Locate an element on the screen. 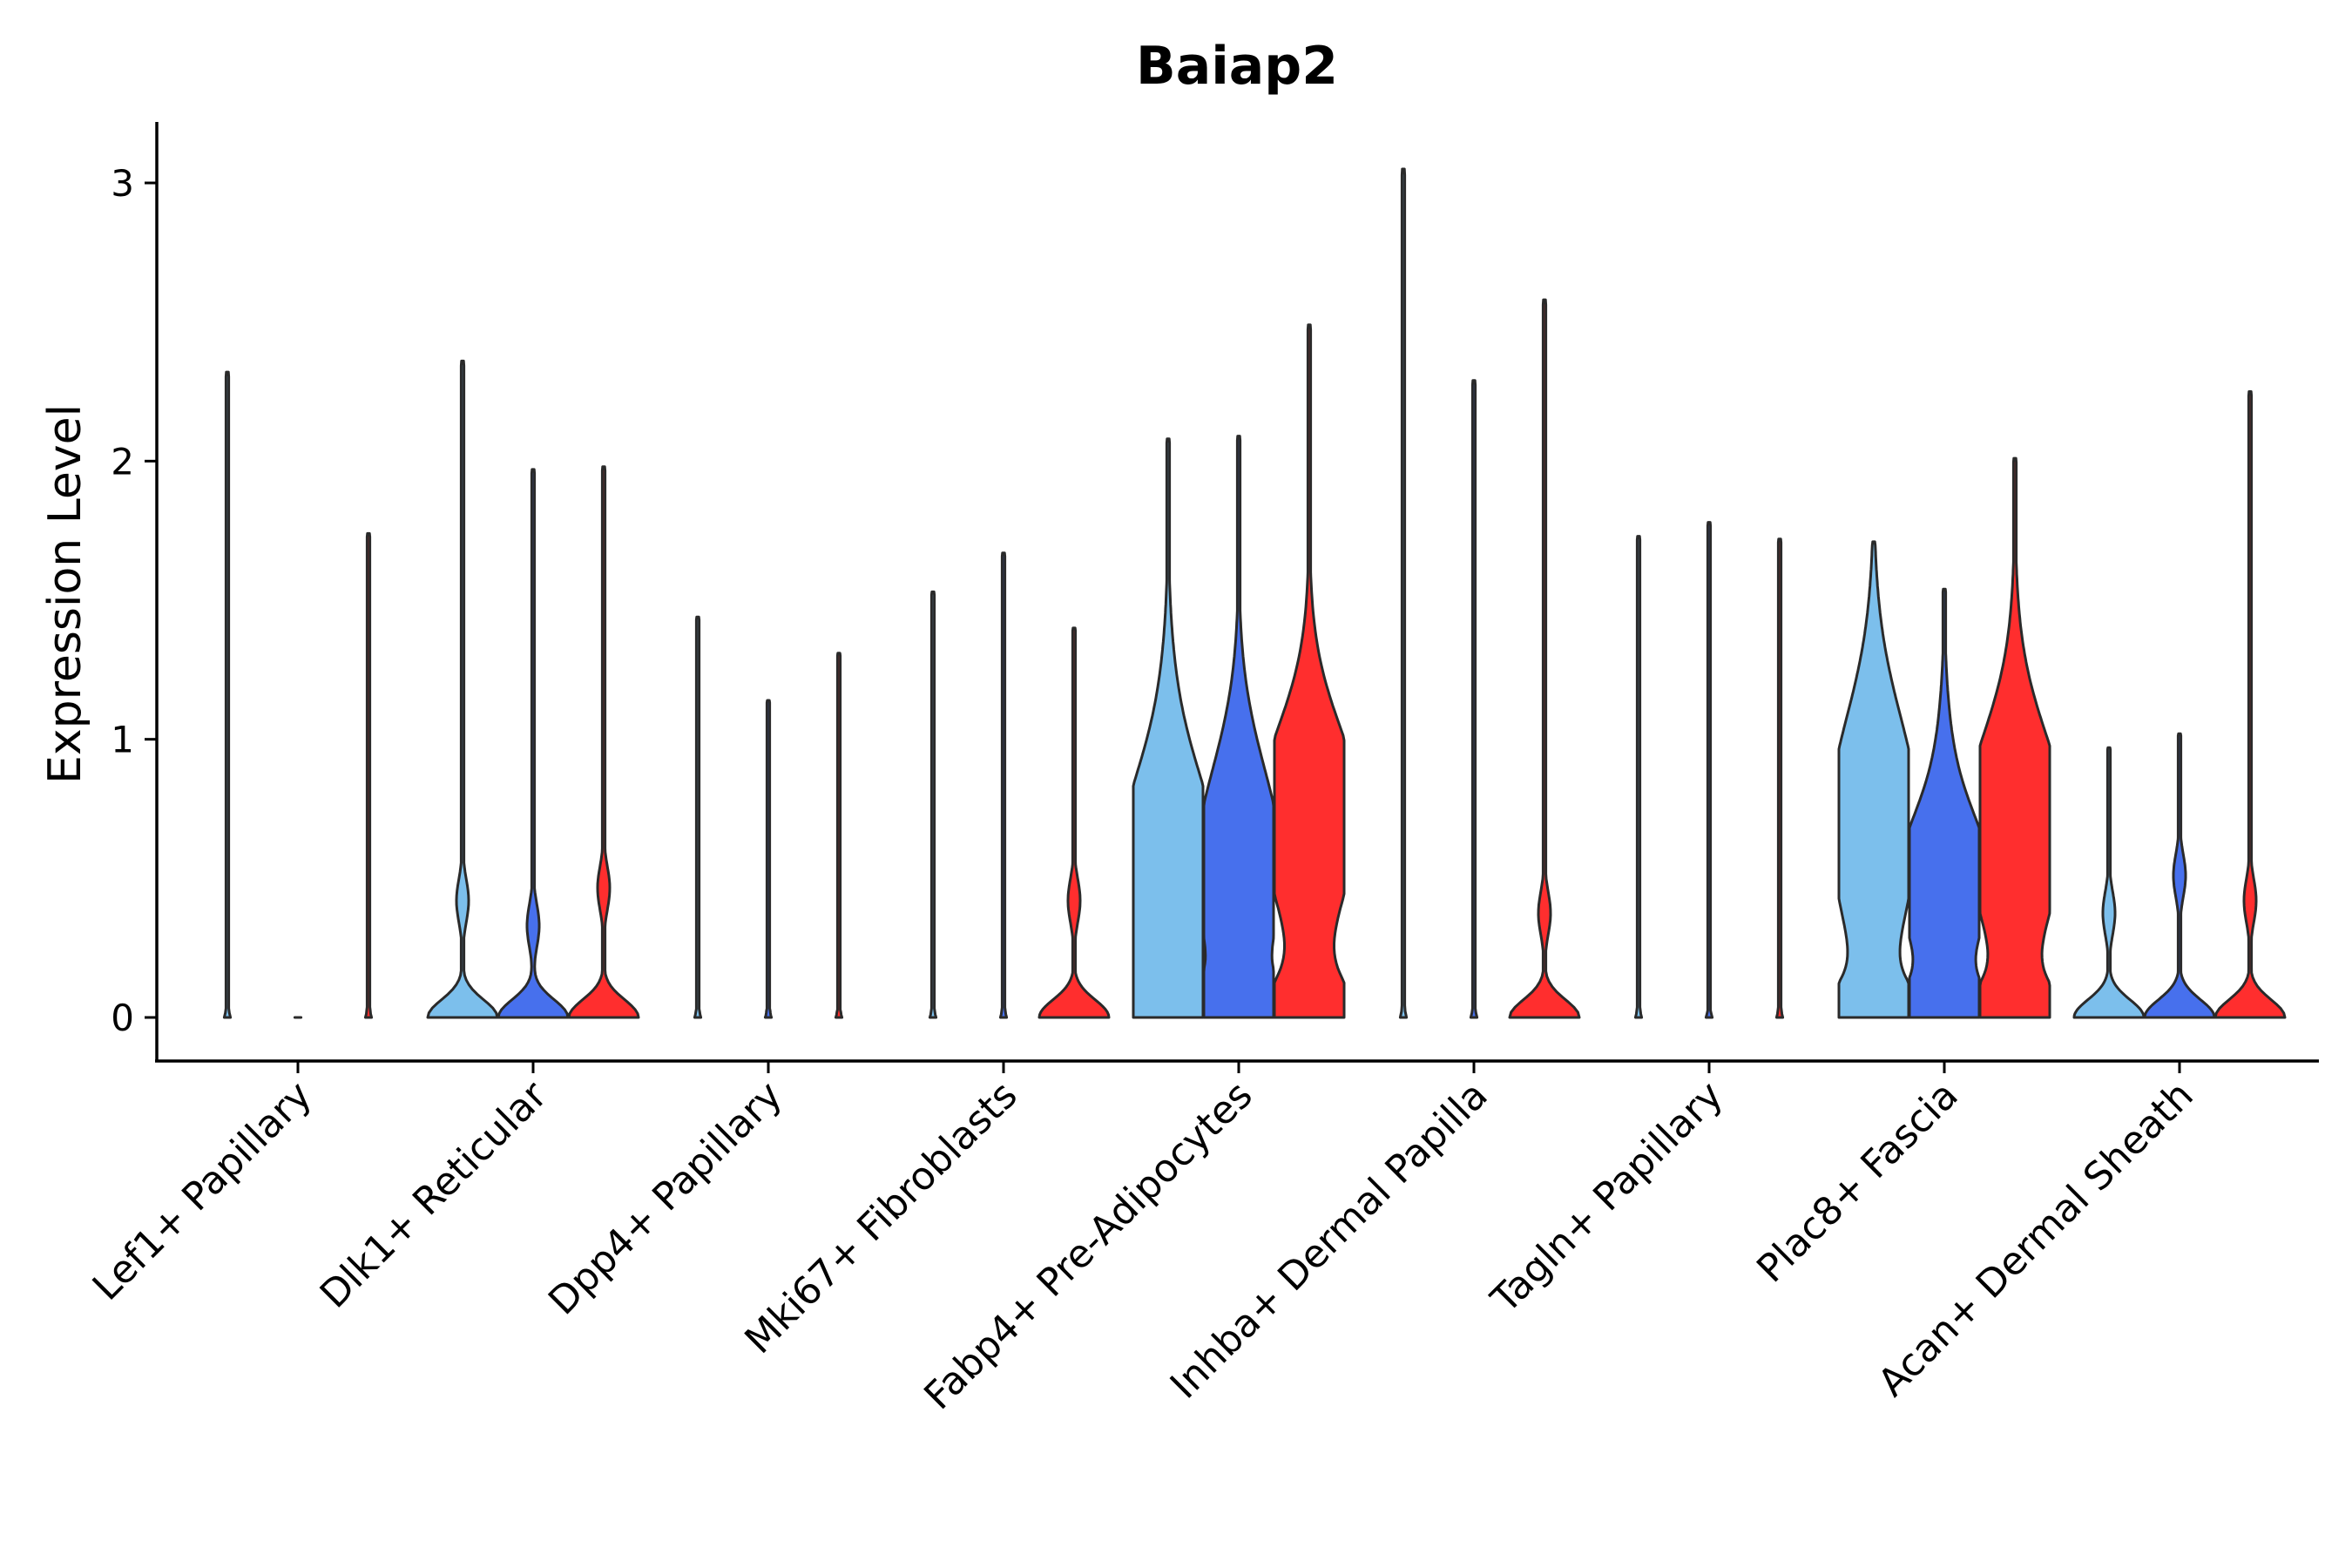 Image resolution: width=2352 pixels, height=1568 pixels. y-tick-label: 1 is located at coordinates (122, 740).